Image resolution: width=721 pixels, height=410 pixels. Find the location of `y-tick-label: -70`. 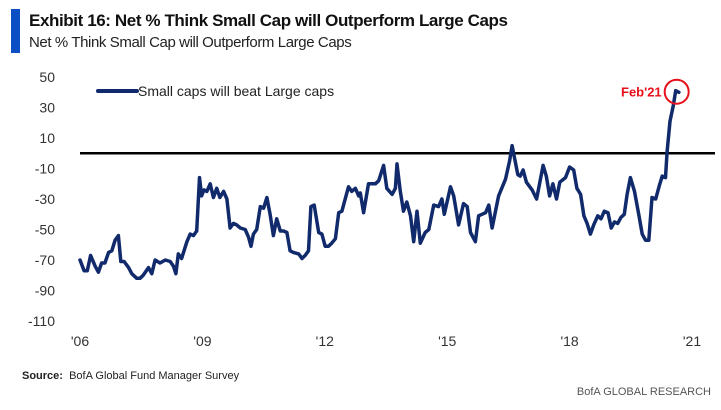

y-tick-label: -70 is located at coordinates (45, 260).